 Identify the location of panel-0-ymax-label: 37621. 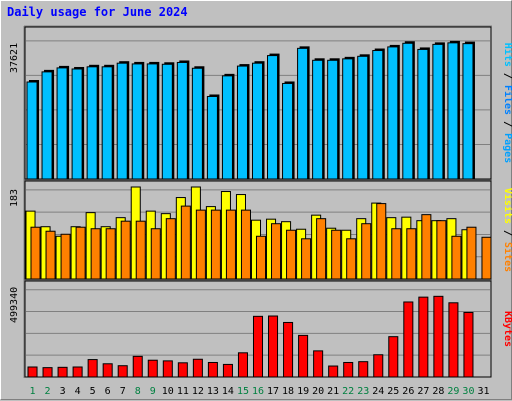
(14, 58).